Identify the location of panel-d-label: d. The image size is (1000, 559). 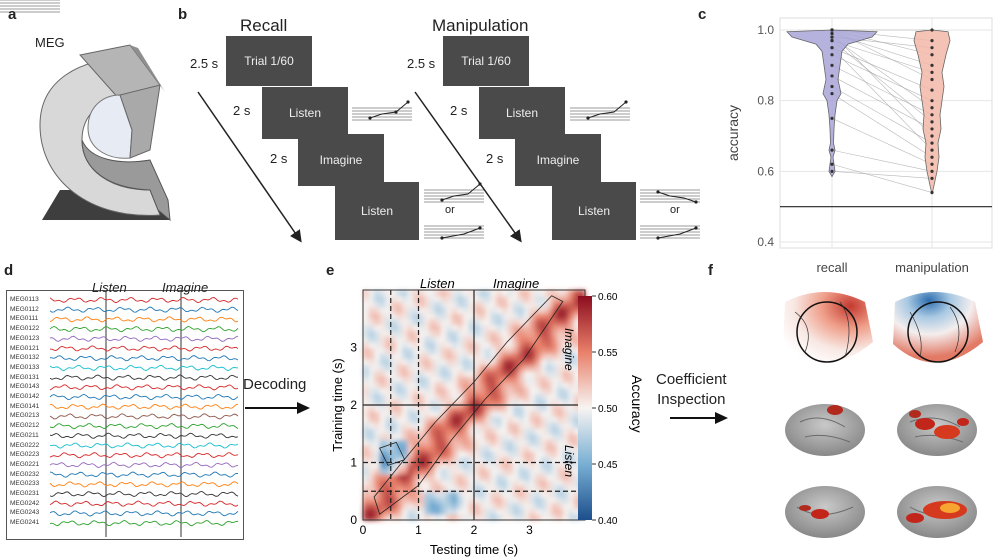
(9, 270).